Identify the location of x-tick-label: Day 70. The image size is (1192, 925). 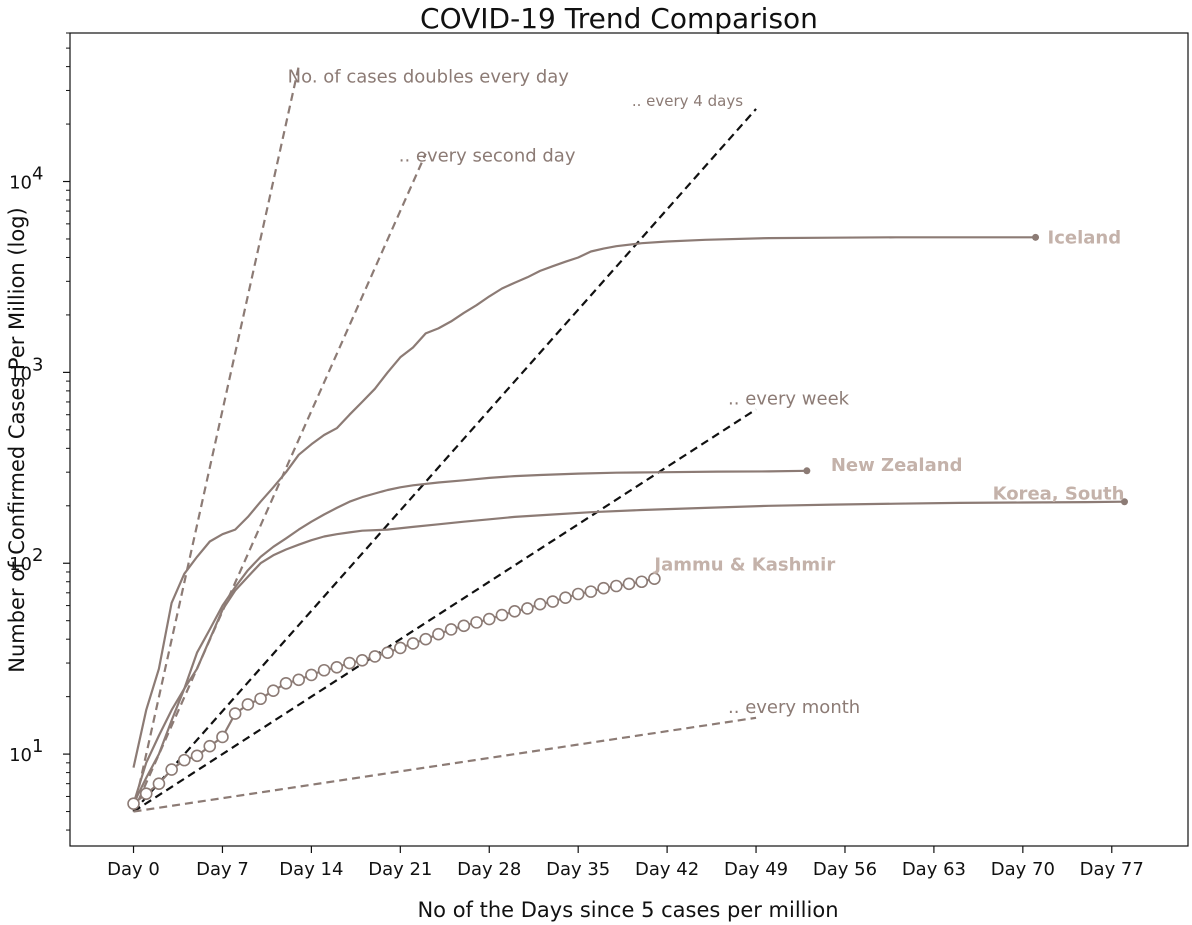
(1023, 869).